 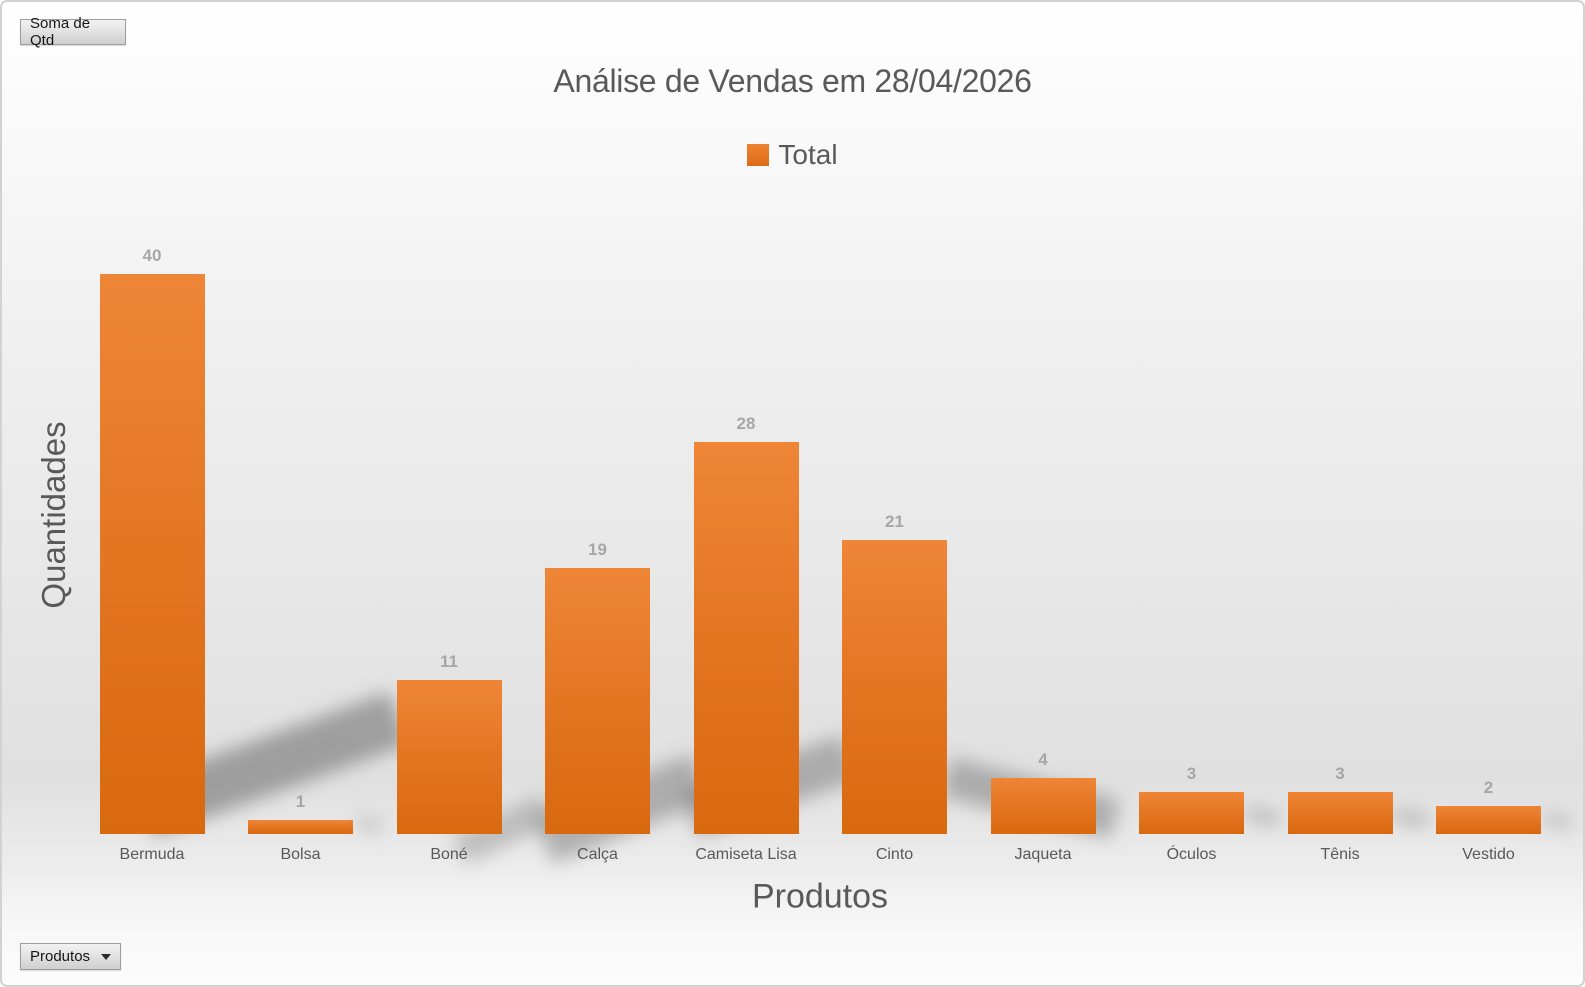 I want to click on bar-tênis, so click(x=1340, y=813).